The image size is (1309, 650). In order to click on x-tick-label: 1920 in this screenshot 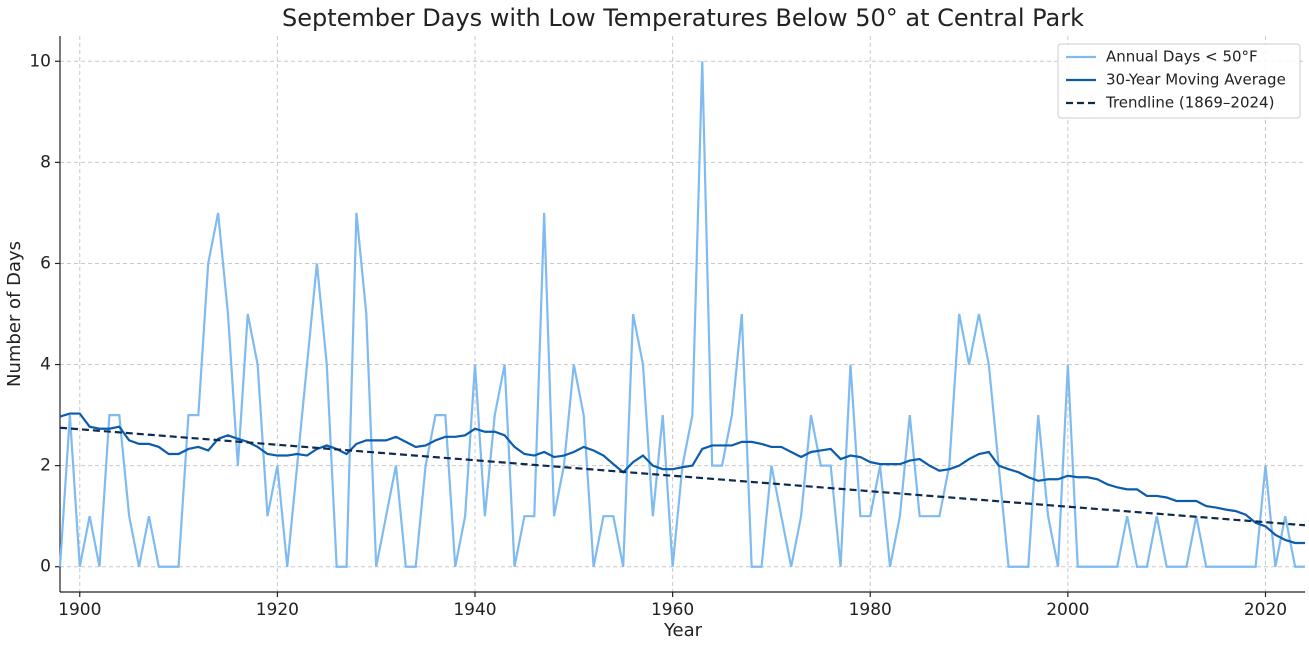, I will do `click(277, 610)`.